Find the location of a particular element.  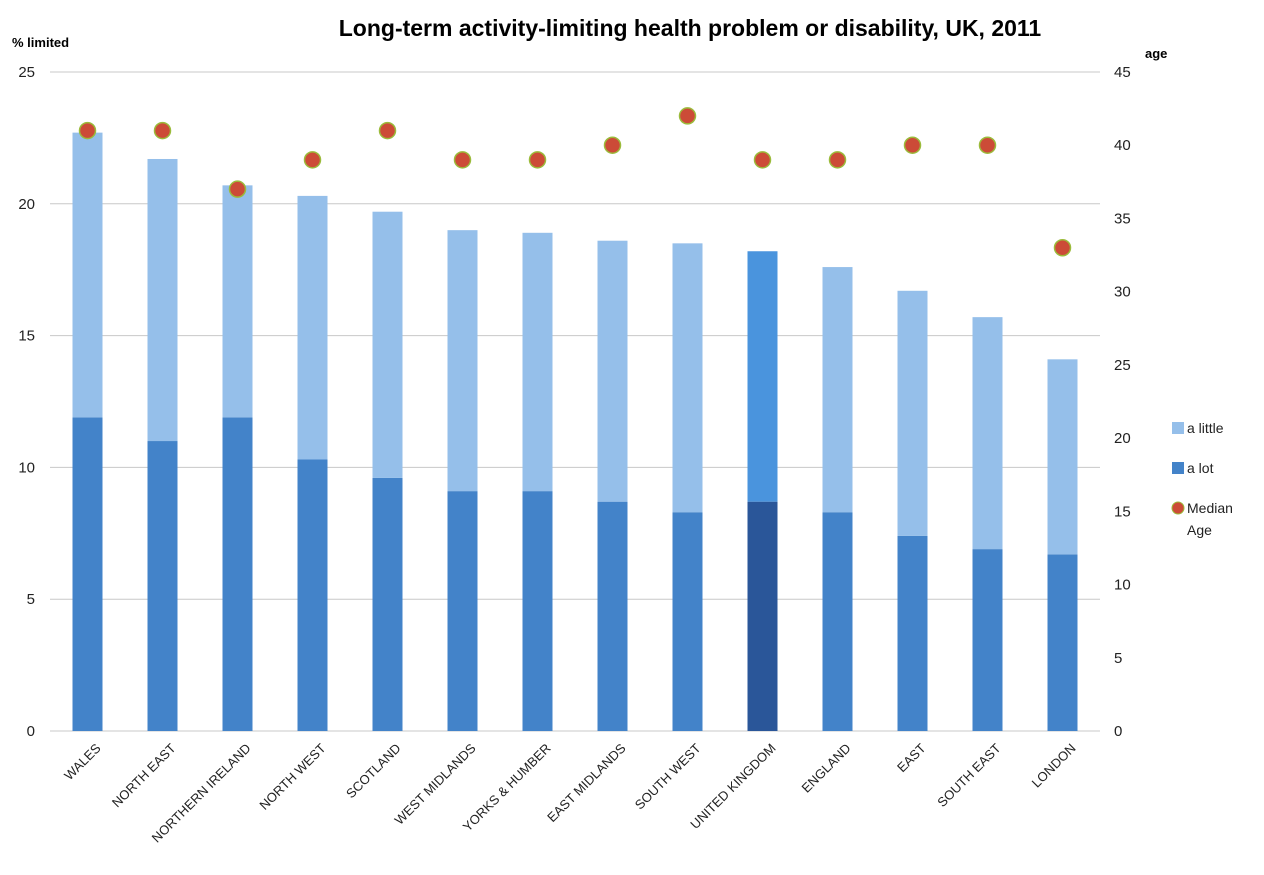

y2-tick-label: 30 is located at coordinates (1122, 292).